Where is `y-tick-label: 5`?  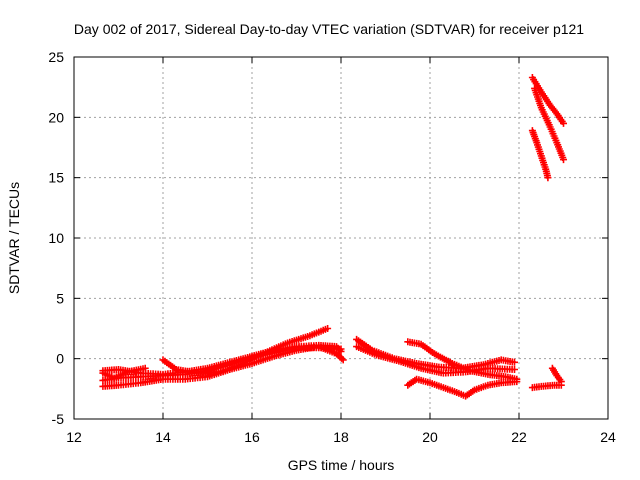
y-tick-label: 5 is located at coordinates (60, 298).